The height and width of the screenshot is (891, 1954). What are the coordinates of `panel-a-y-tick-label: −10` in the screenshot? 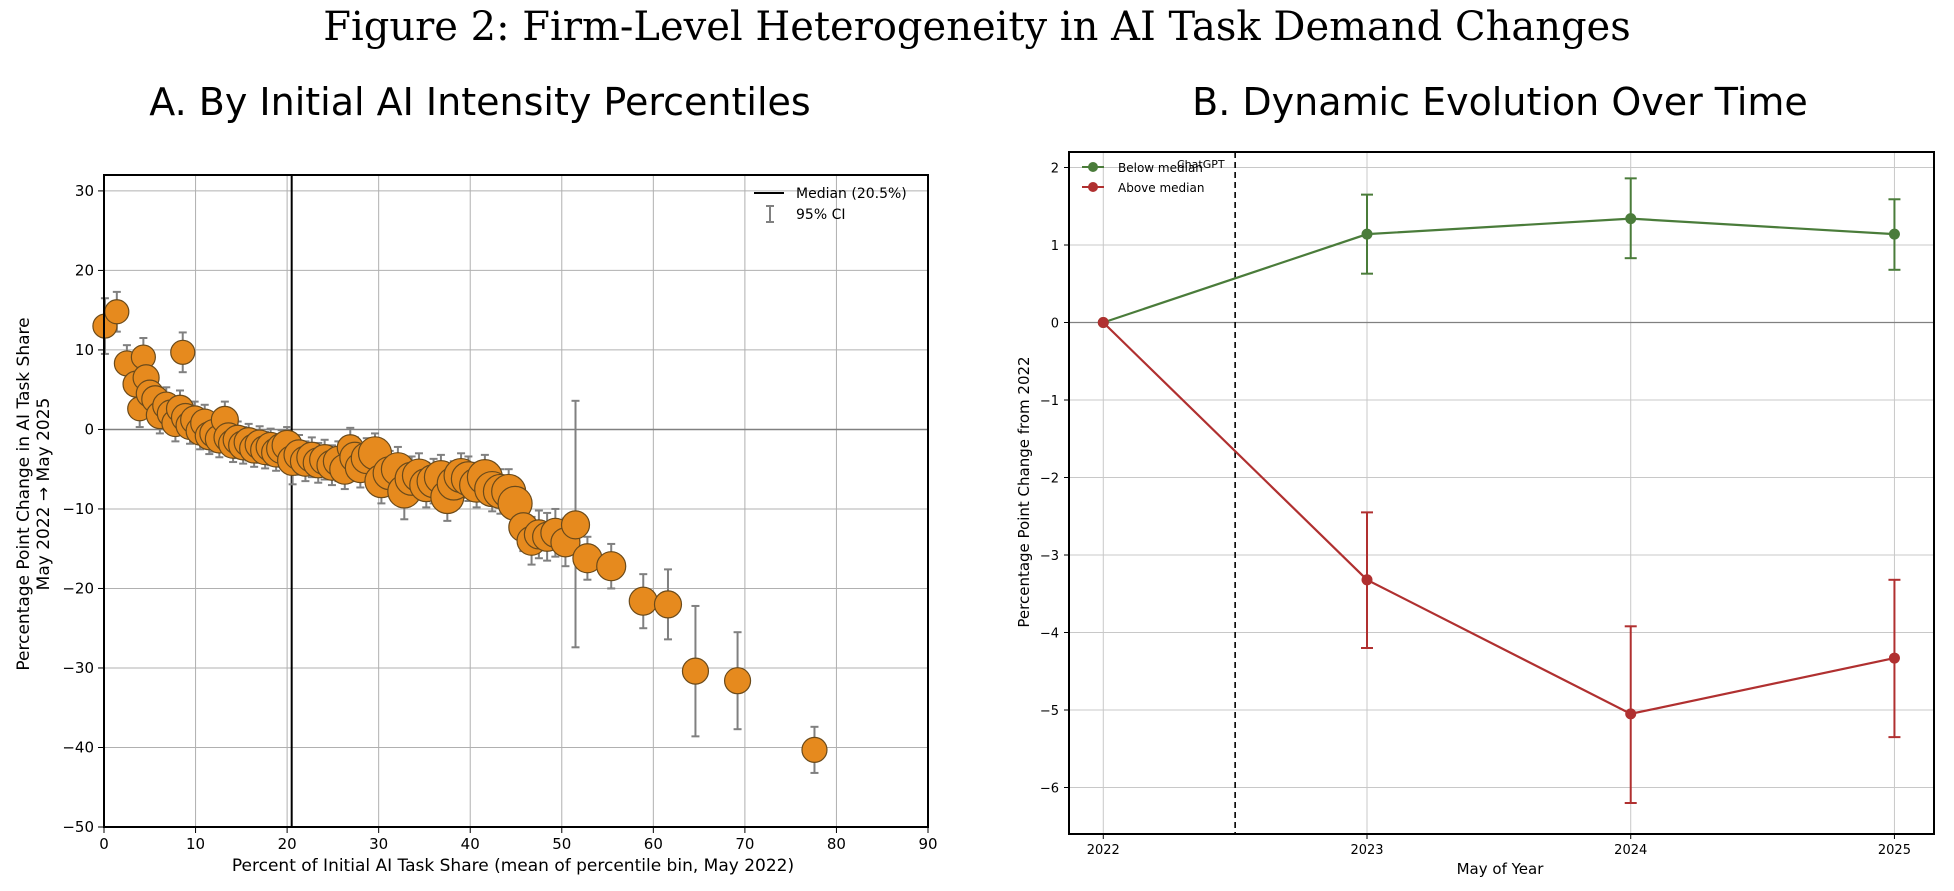 It's located at (78, 509).